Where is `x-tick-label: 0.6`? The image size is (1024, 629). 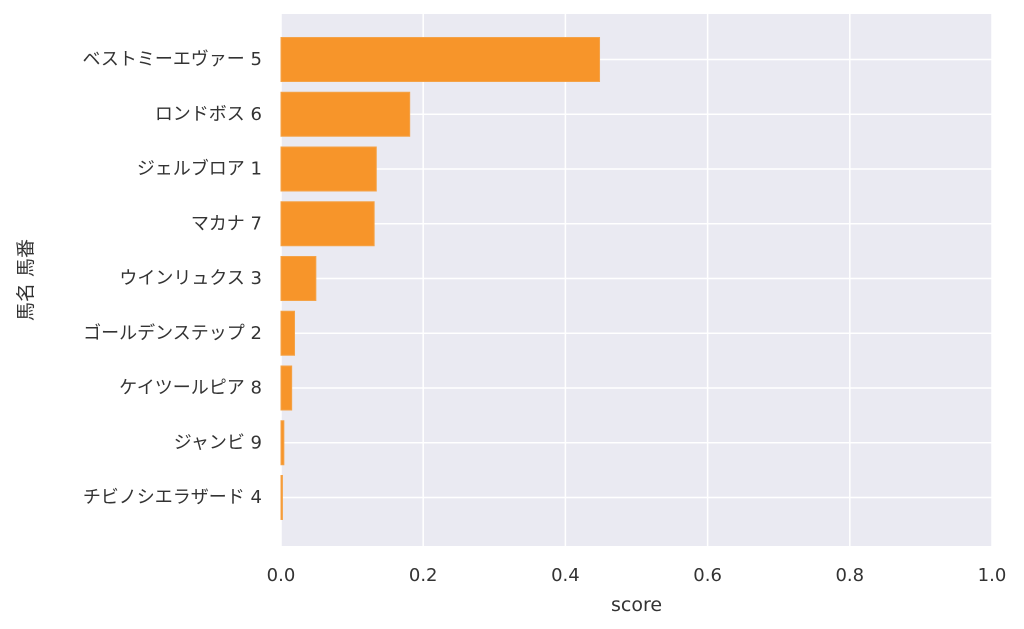 x-tick-label: 0.6 is located at coordinates (707, 575).